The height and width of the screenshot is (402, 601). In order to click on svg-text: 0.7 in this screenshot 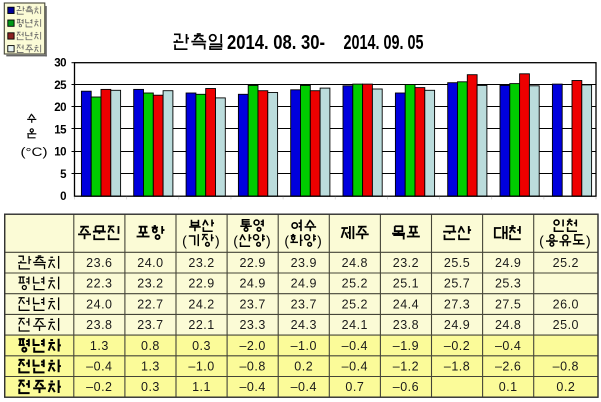, I will do `click(354, 387)`.